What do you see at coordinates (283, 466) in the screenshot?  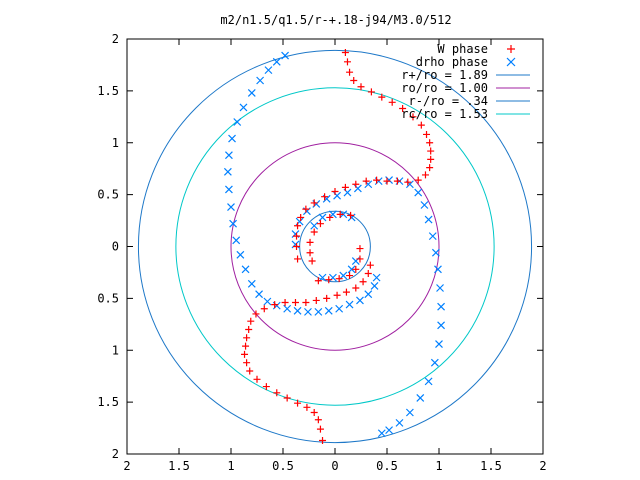 I see `x-tick-label-3: 0.5` at bounding box center [283, 466].